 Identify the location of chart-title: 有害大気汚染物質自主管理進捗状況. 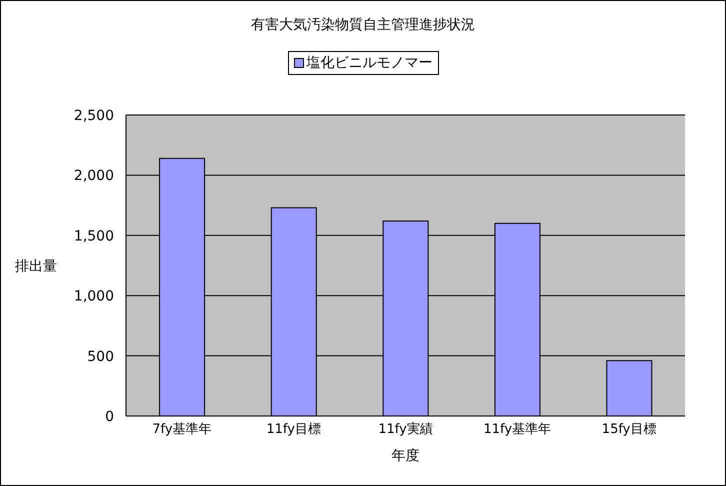
(363, 25).